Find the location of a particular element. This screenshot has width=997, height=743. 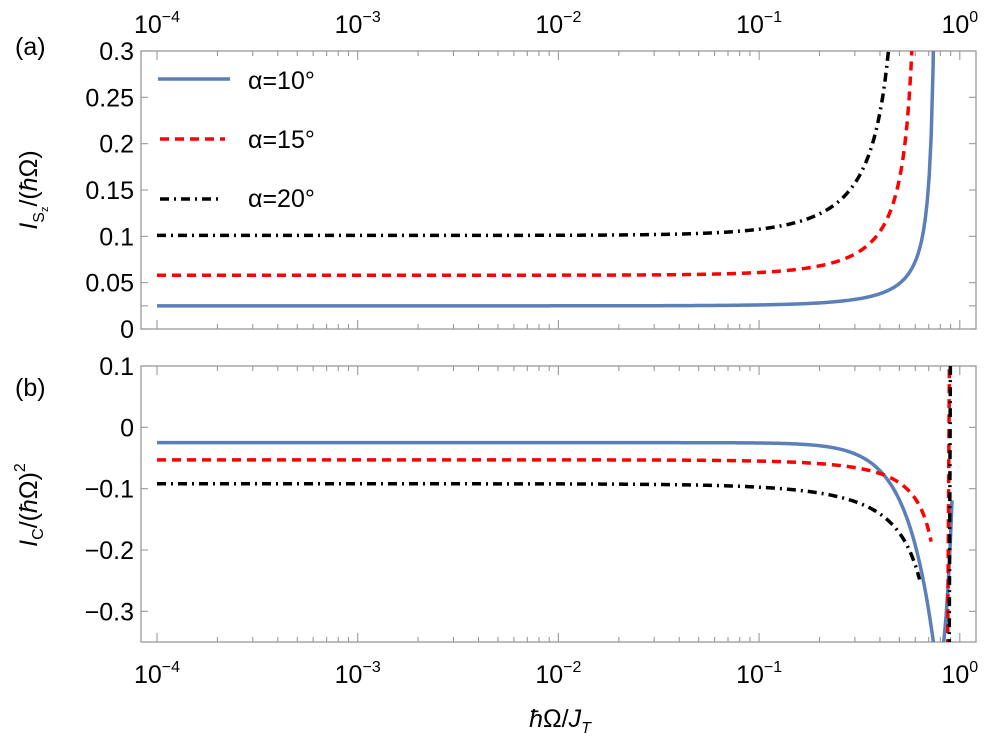

y-tick-label: 0.2 is located at coordinates (116, 145).